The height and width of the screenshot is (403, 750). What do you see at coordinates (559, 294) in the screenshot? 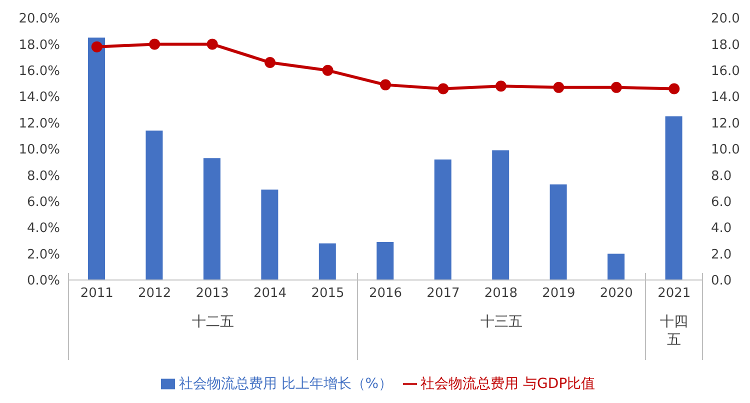
I see `x-tick-label: 2019` at bounding box center [559, 294].